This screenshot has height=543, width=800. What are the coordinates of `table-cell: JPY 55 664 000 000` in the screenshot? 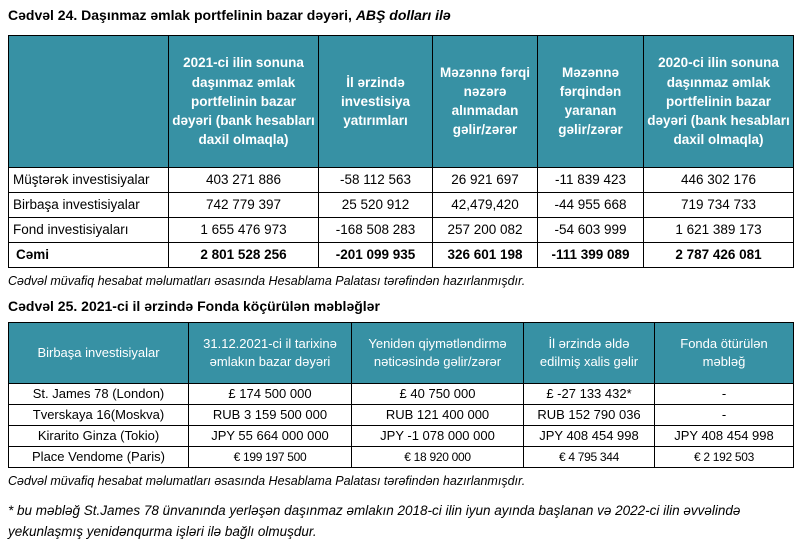 It's located at (270, 435).